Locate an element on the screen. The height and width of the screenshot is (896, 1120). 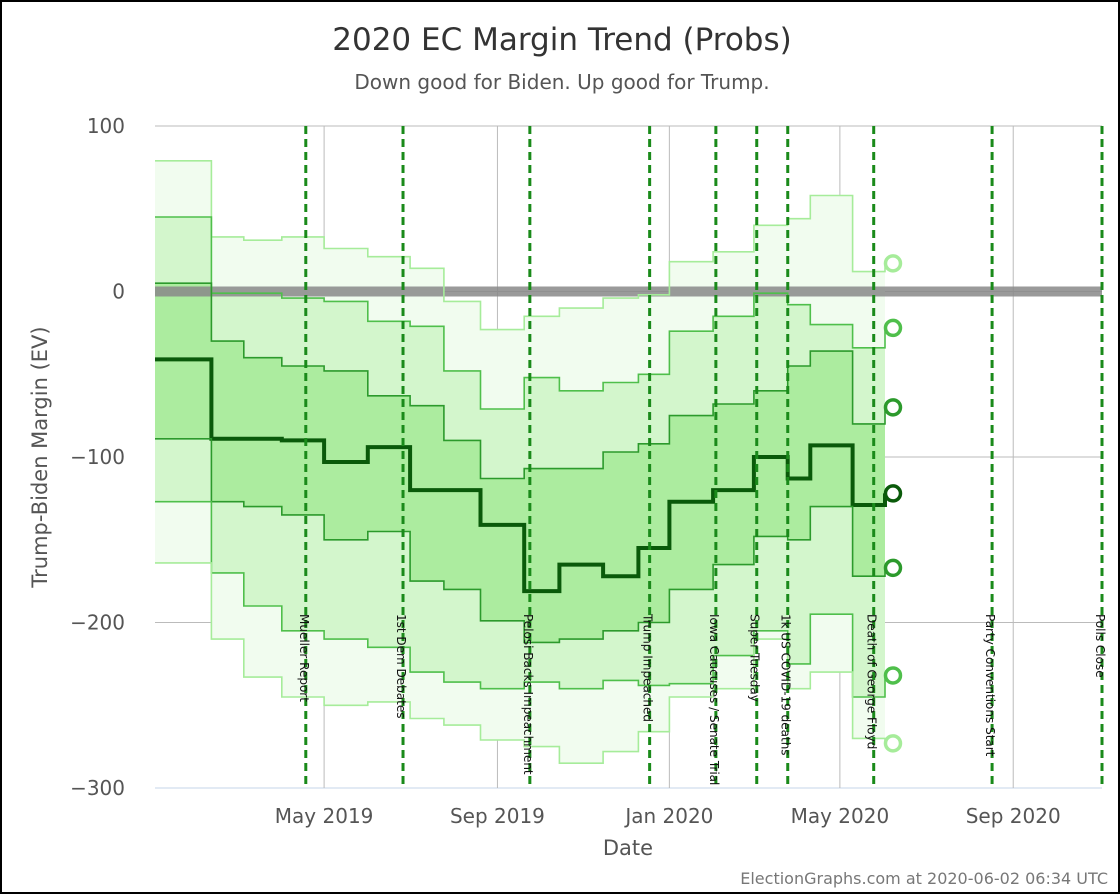
x-tick-label: Jan 2020 is located at coordinates (668, 816).